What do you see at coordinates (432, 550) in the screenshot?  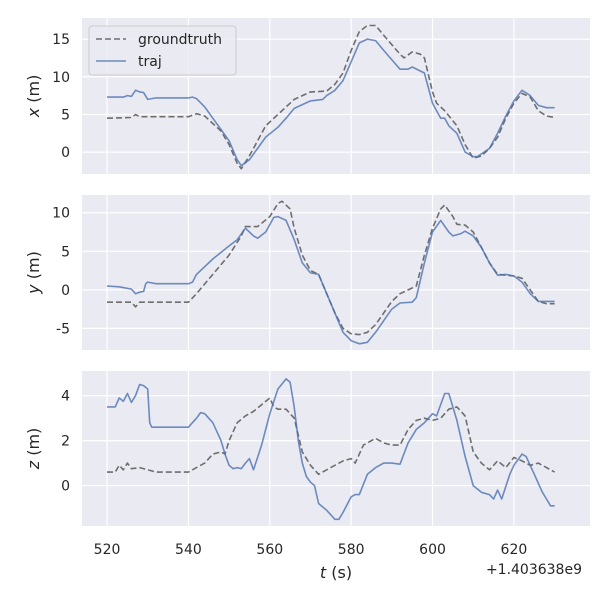 I see `x-tick-label: 600` at bounding box center [432, 550].